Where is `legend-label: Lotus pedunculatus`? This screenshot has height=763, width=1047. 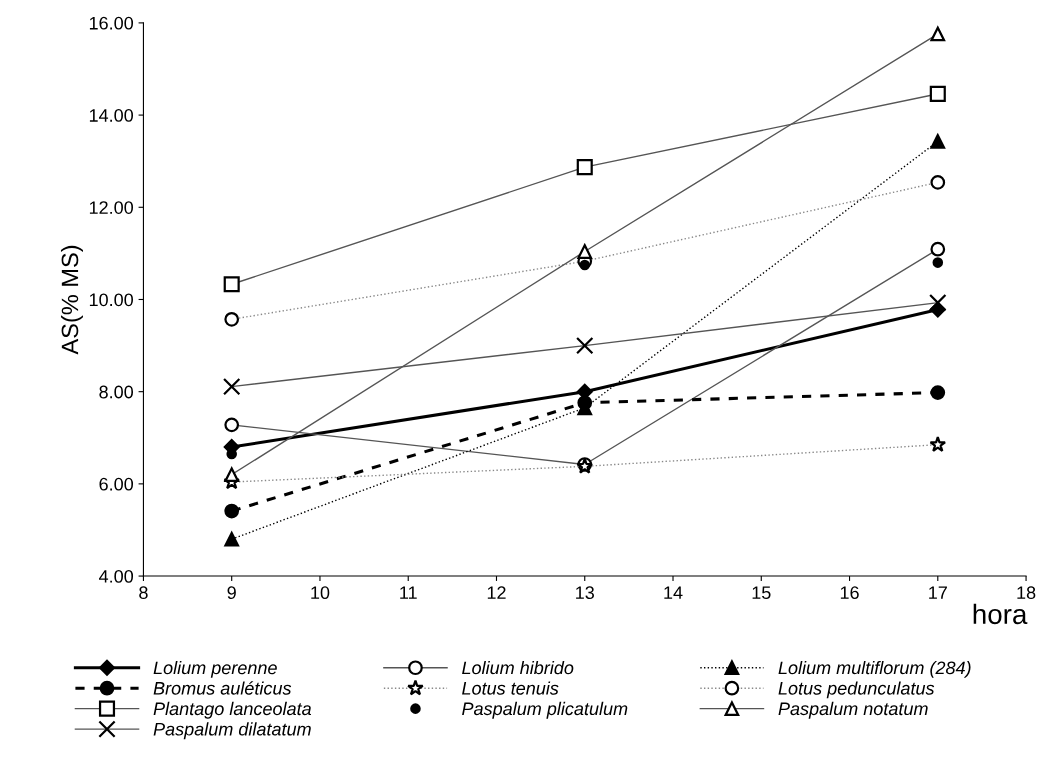
legend-label: Lotus pedunculatus is located at coordinates (856, 690).